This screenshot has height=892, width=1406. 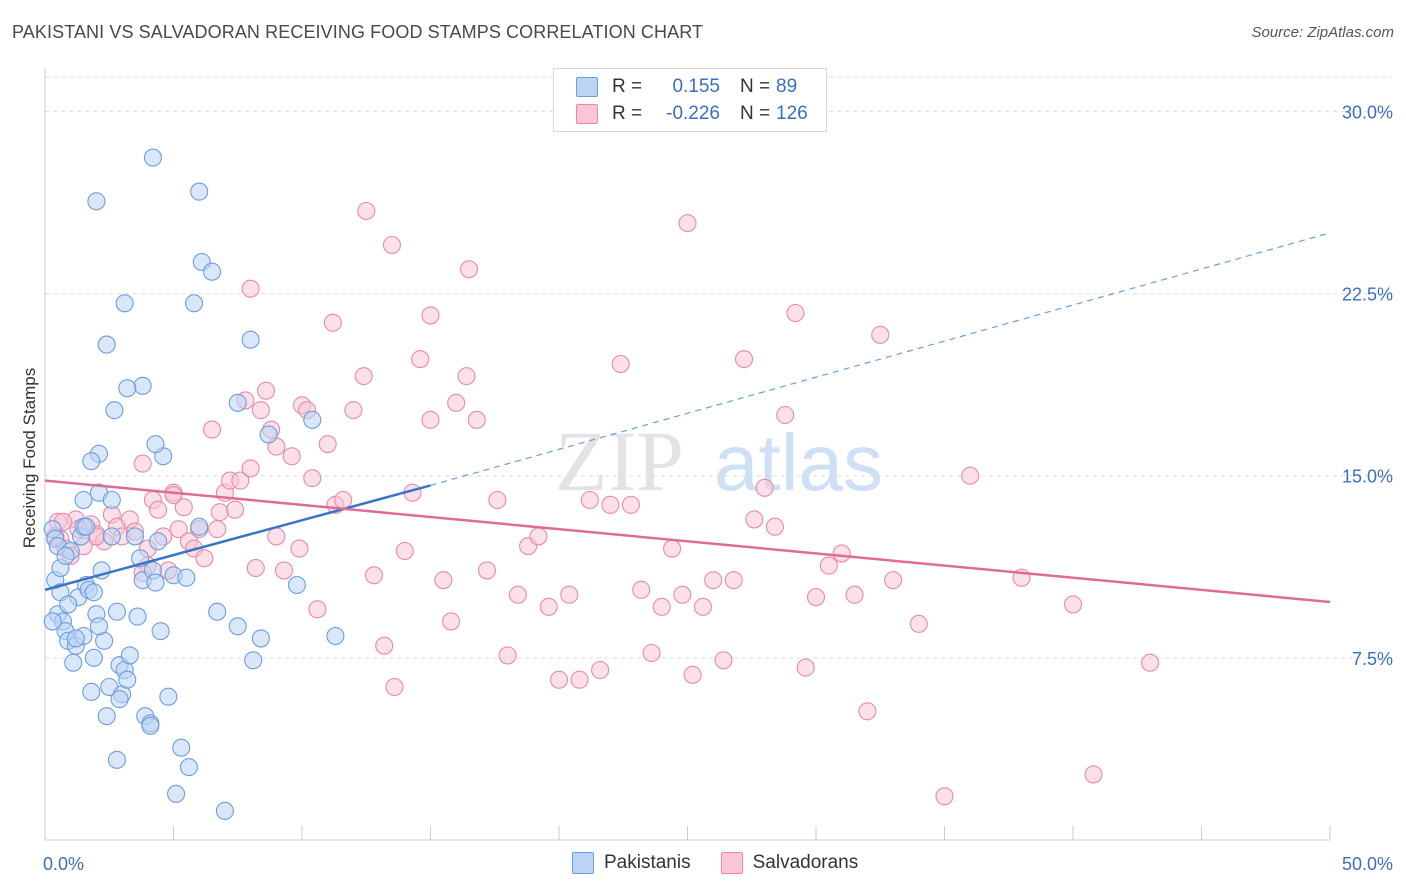 What do you see at coordinates (647, 862) in the screenshot?
I see `legend-label-pakistanis: Pakistanis` at bounding box center [647, 862].